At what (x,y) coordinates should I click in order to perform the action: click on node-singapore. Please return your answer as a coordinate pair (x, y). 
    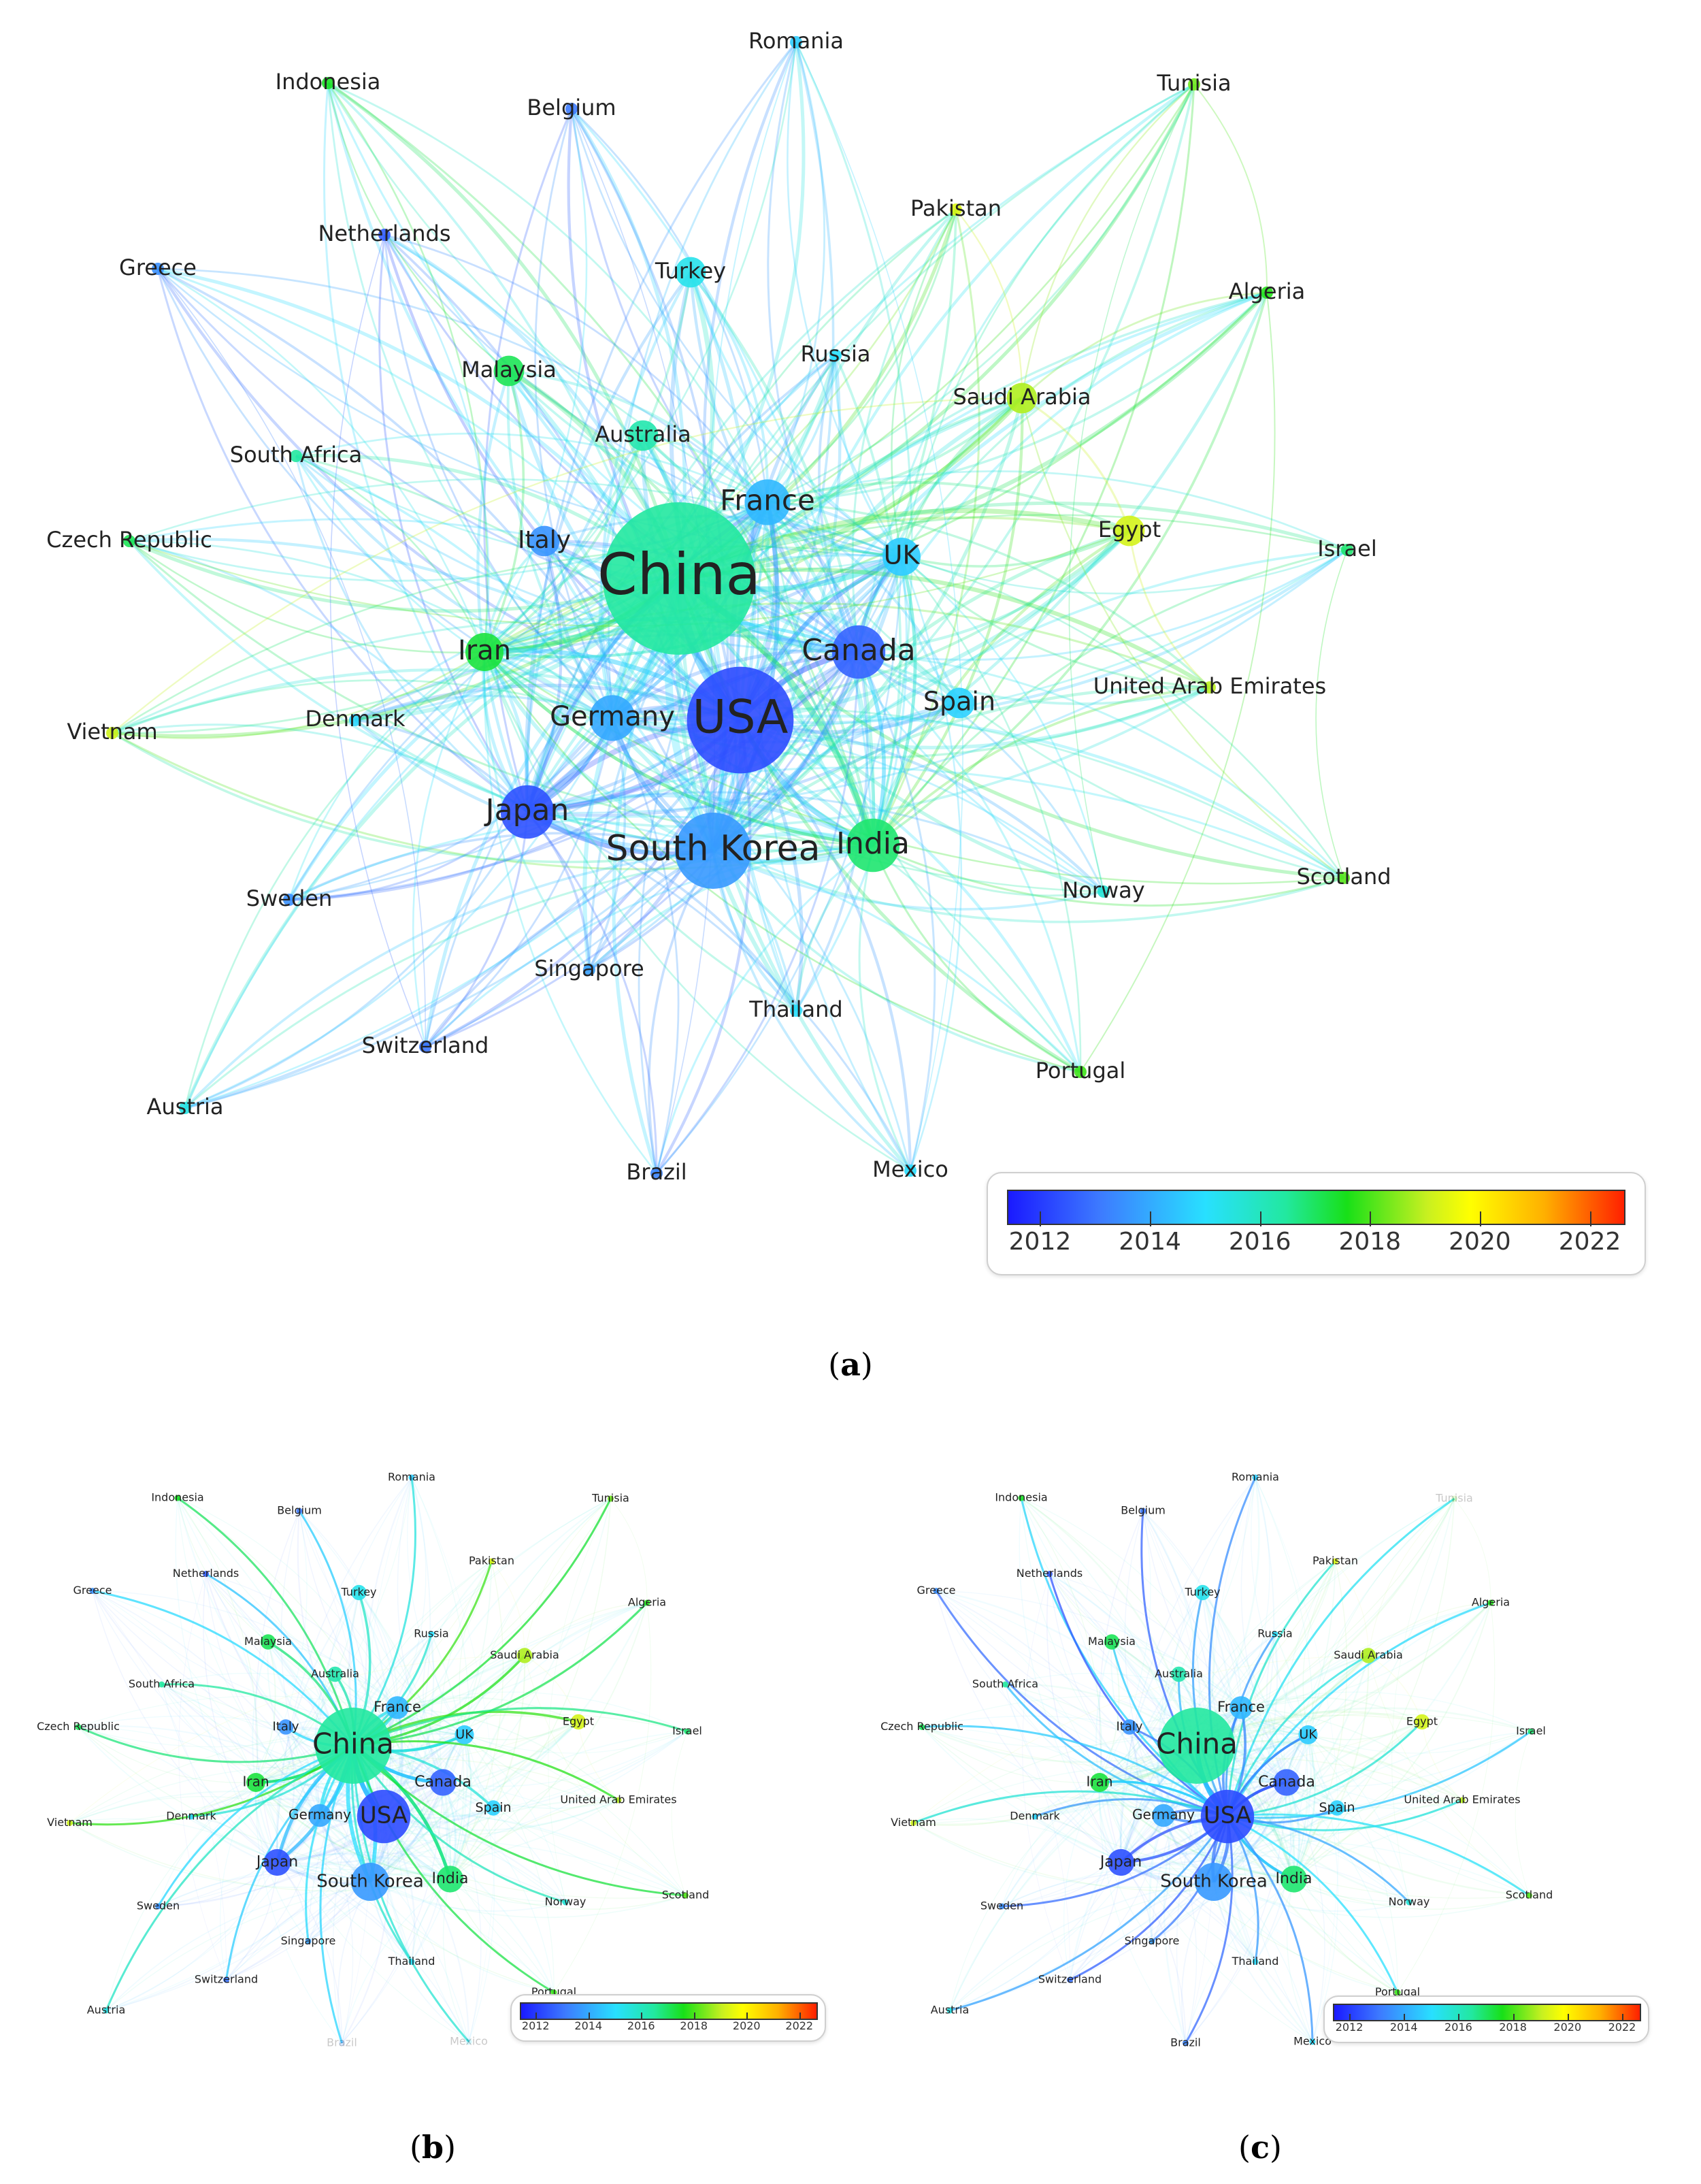
    Looking at the image, I should click on (308, 1941).